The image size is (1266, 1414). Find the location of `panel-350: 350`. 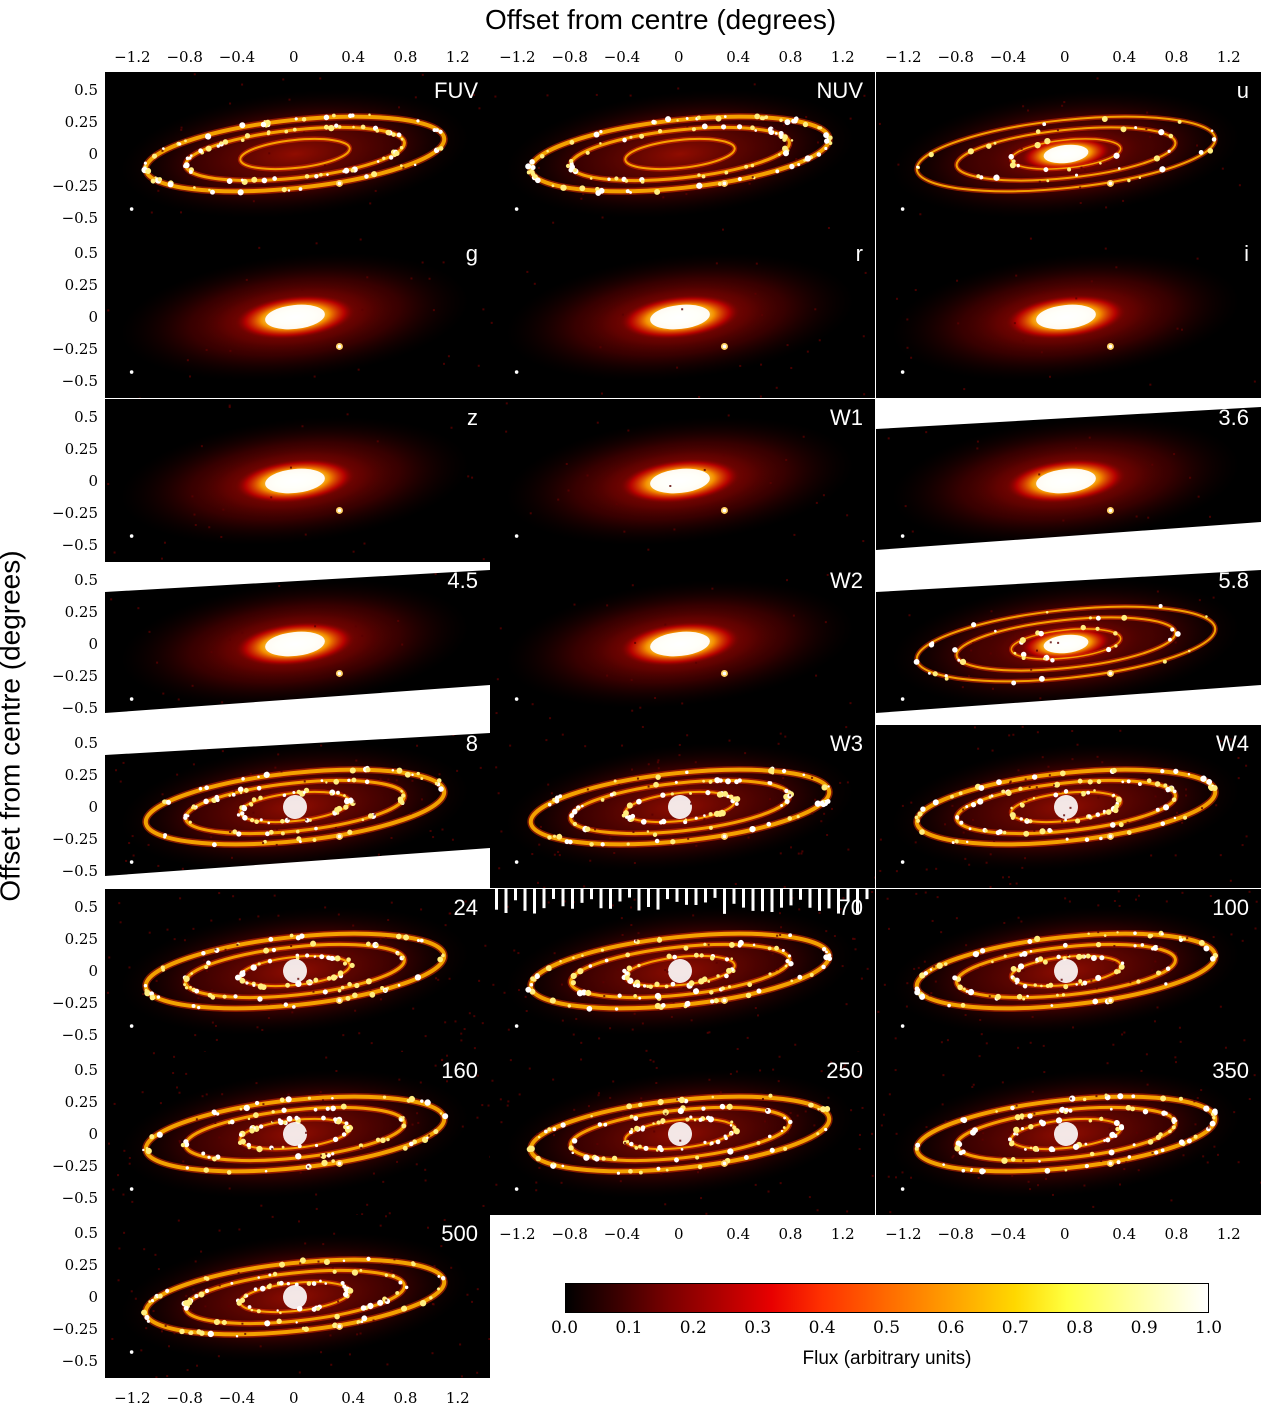

panel-350: 350 is located at coordinates (1068, 1133).